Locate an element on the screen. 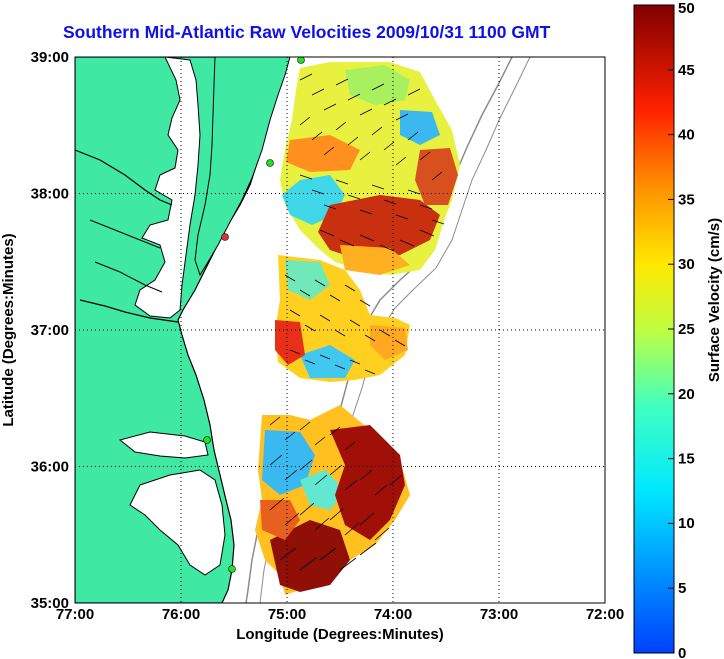 The width and height of the screenshot is (724, 659). x-axis-title: Longitude (Degrees:Minutes) is located at coordinates (340, 634).